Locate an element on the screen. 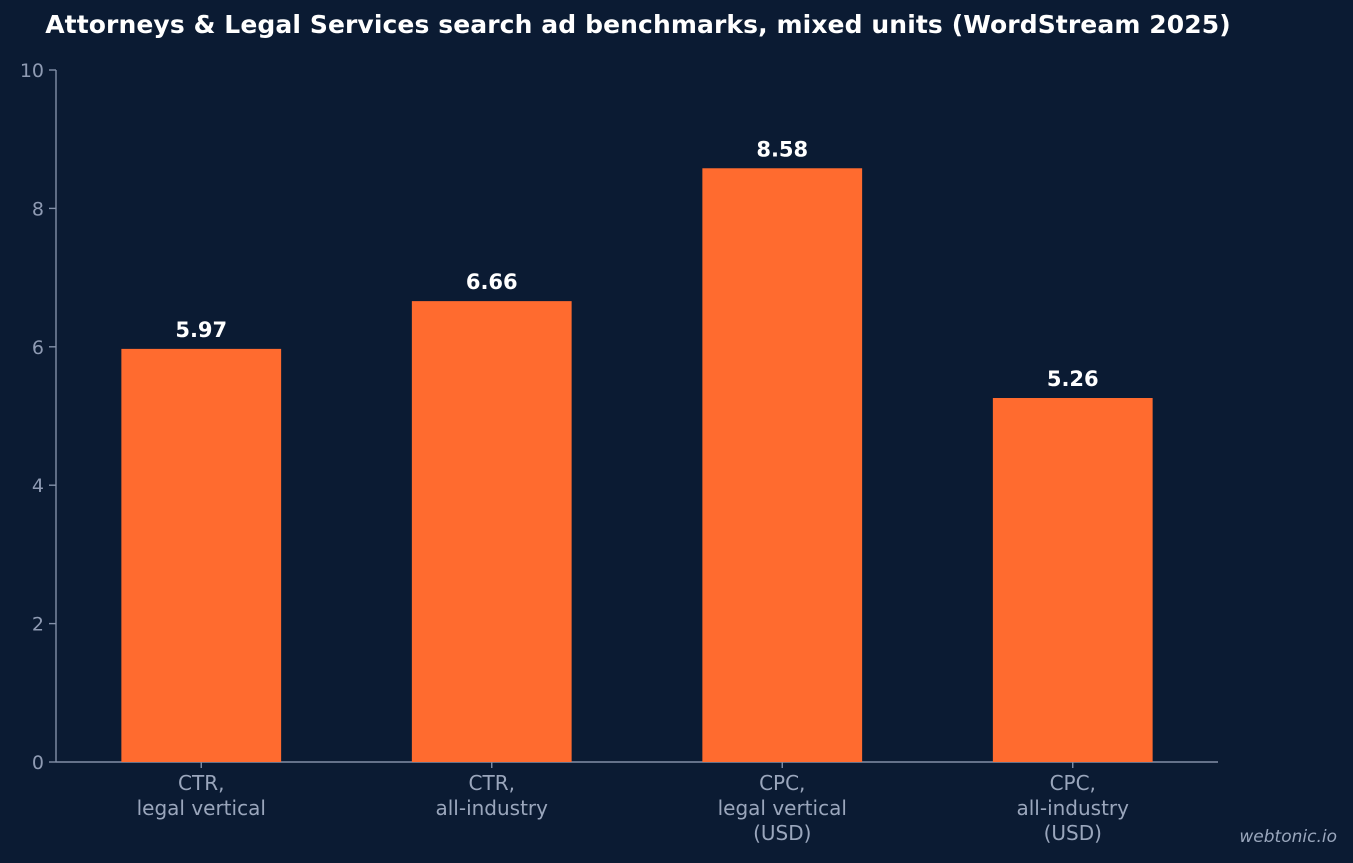 The image size is (1353, 863). bar-value-label: 8.58 is located at coordinates (782, 149).